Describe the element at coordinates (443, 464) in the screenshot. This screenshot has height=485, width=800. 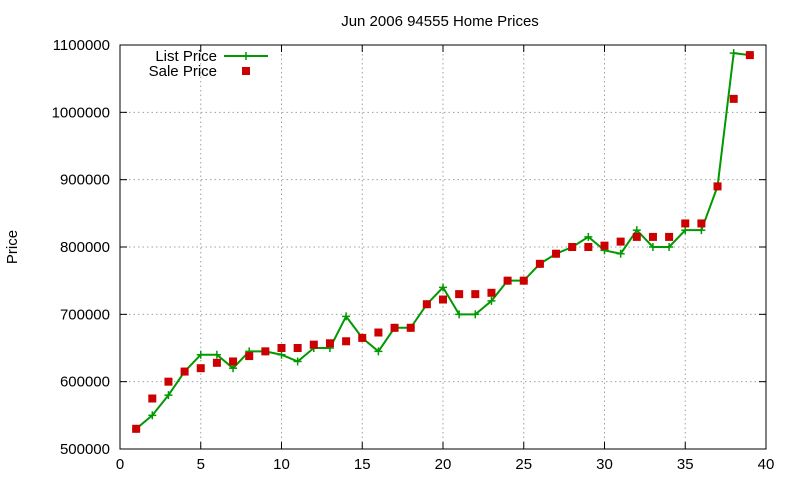
I see `x-tick-label: 20` at that location.